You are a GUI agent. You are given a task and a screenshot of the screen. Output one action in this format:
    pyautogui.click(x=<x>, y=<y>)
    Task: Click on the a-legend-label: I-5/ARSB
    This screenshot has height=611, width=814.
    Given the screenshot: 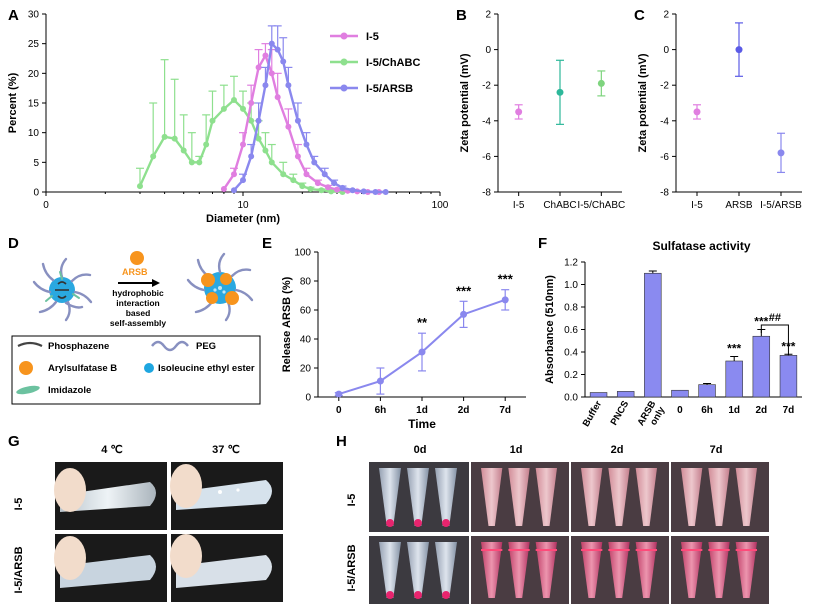 What is the action you would take?
    pyautogui.click(x=389, y=89)
    